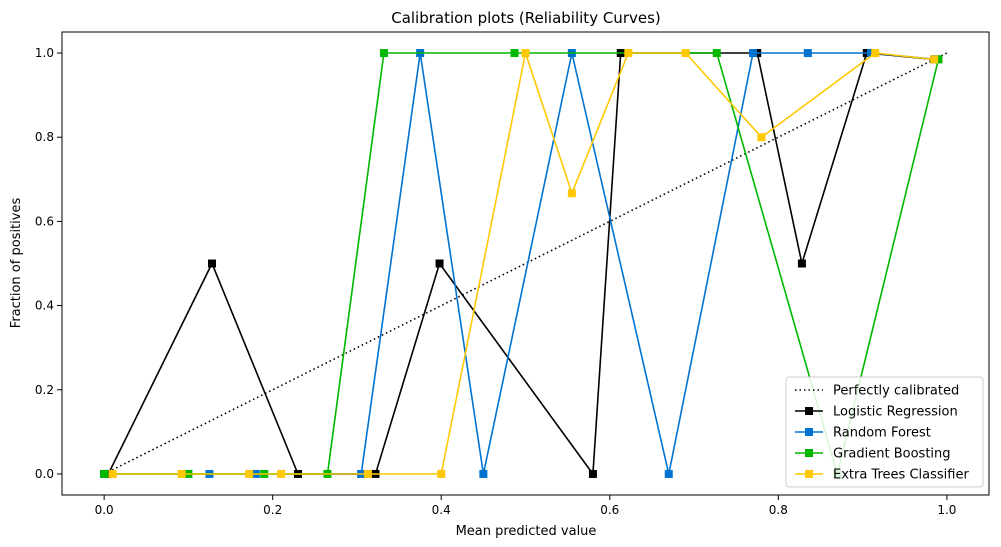  What do you see at coordinates (778, 510) in the screenshot?
I see `x-tick-label: 0.8` at bounding box center [778, 510].